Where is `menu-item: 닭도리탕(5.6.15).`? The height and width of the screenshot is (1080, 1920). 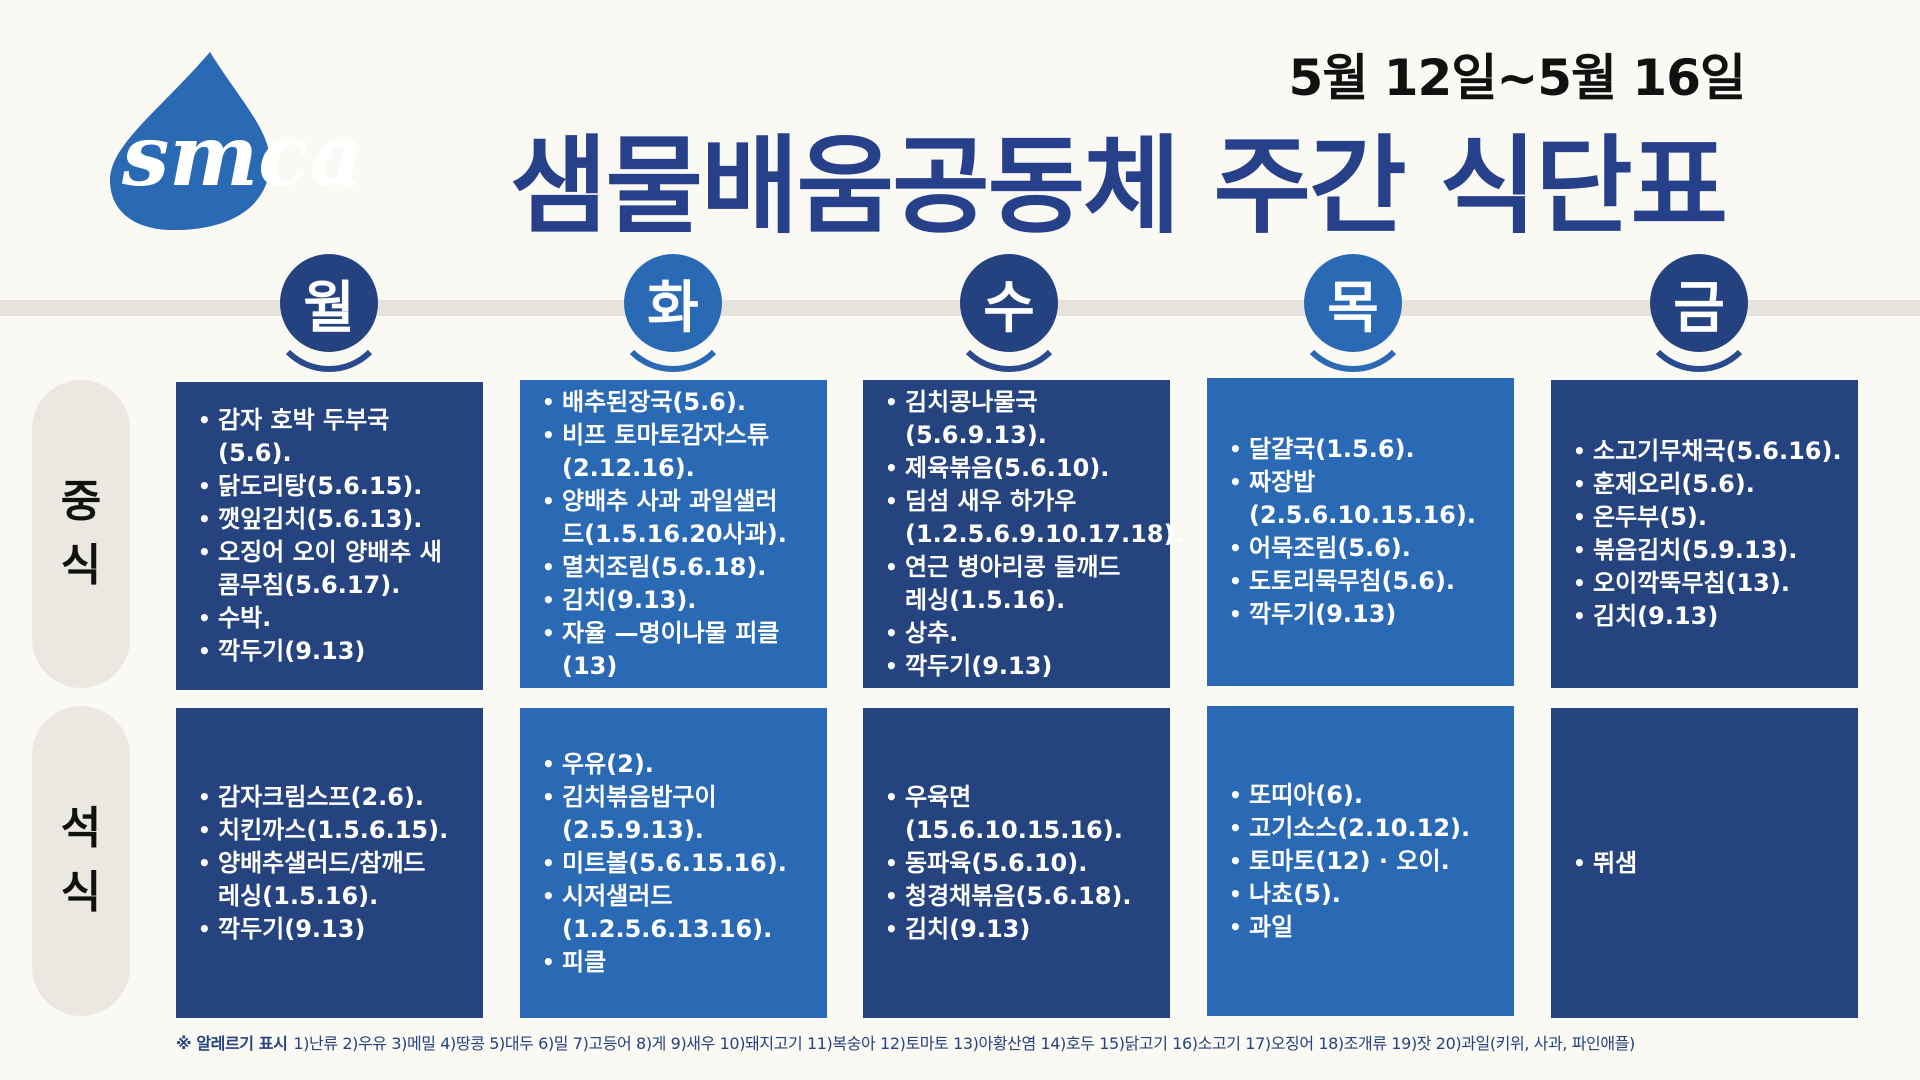 menu-item: 닭도리탕(5.6.15). is located at coordinates (338, 486).